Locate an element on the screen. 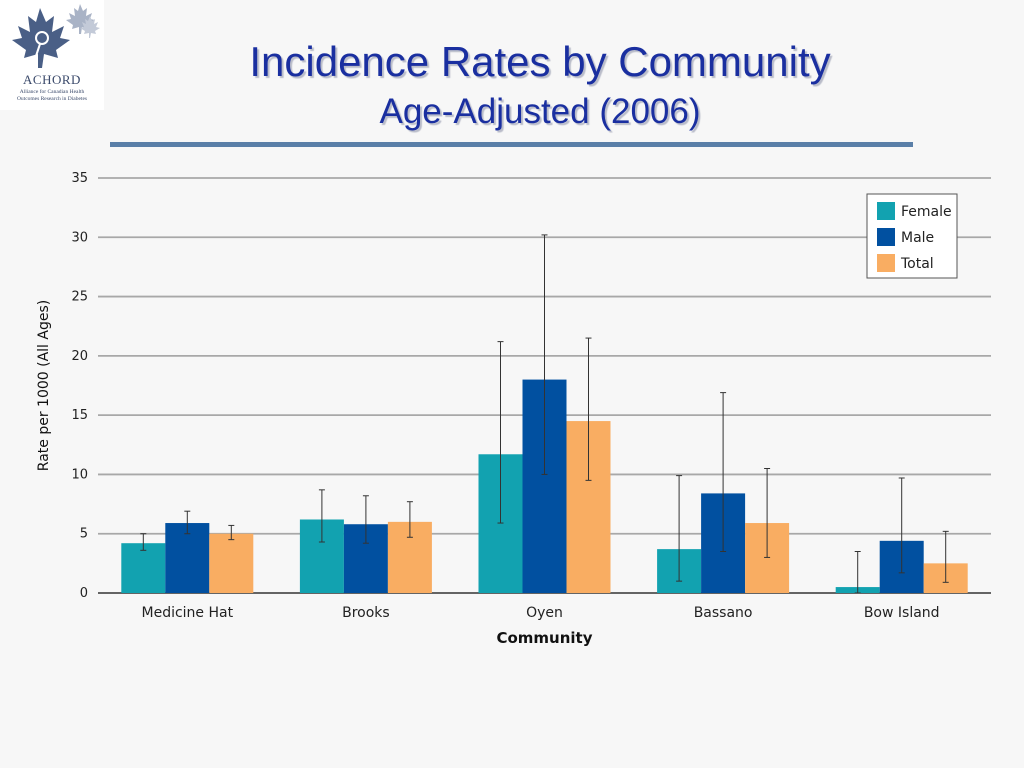 Image resolution: width=1024 pixels, height=768 pixels. y-tick-label: 35 is located at coordinates (79, 178).